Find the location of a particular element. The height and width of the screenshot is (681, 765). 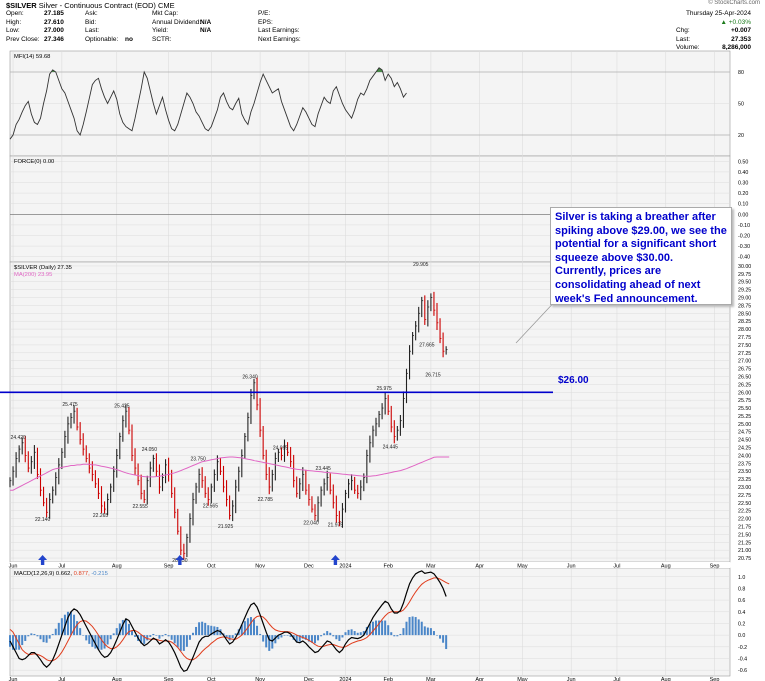

price-annotation: 29.905 is located at coordinates (421, 265).